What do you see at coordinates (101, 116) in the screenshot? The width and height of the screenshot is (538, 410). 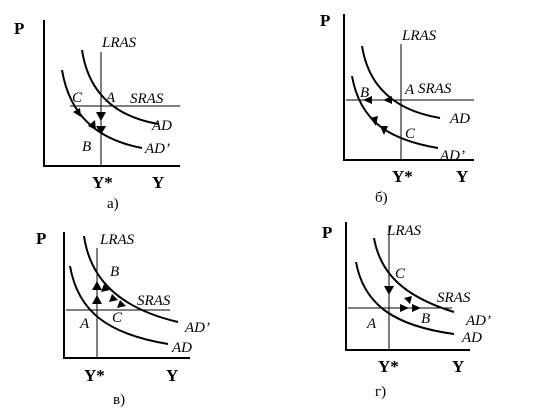 I see `panel-a-arrow-a-down` at bounding box center [101, 116].